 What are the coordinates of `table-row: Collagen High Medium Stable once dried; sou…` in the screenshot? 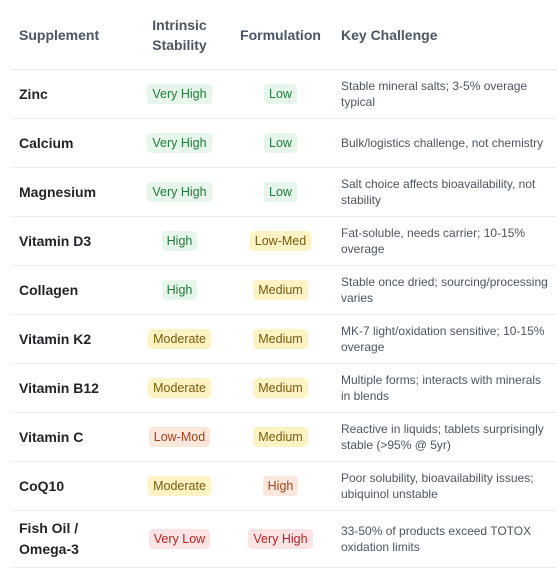 It's located at (284, 290).